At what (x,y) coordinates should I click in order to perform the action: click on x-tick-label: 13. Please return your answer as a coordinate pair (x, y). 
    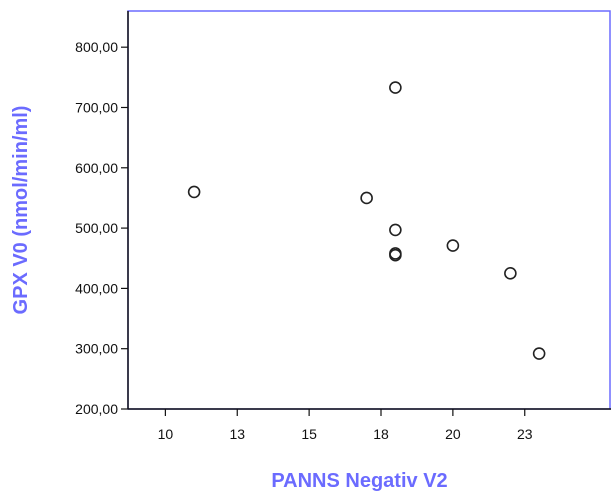
    Looking at the image, I should click on (237, 434).